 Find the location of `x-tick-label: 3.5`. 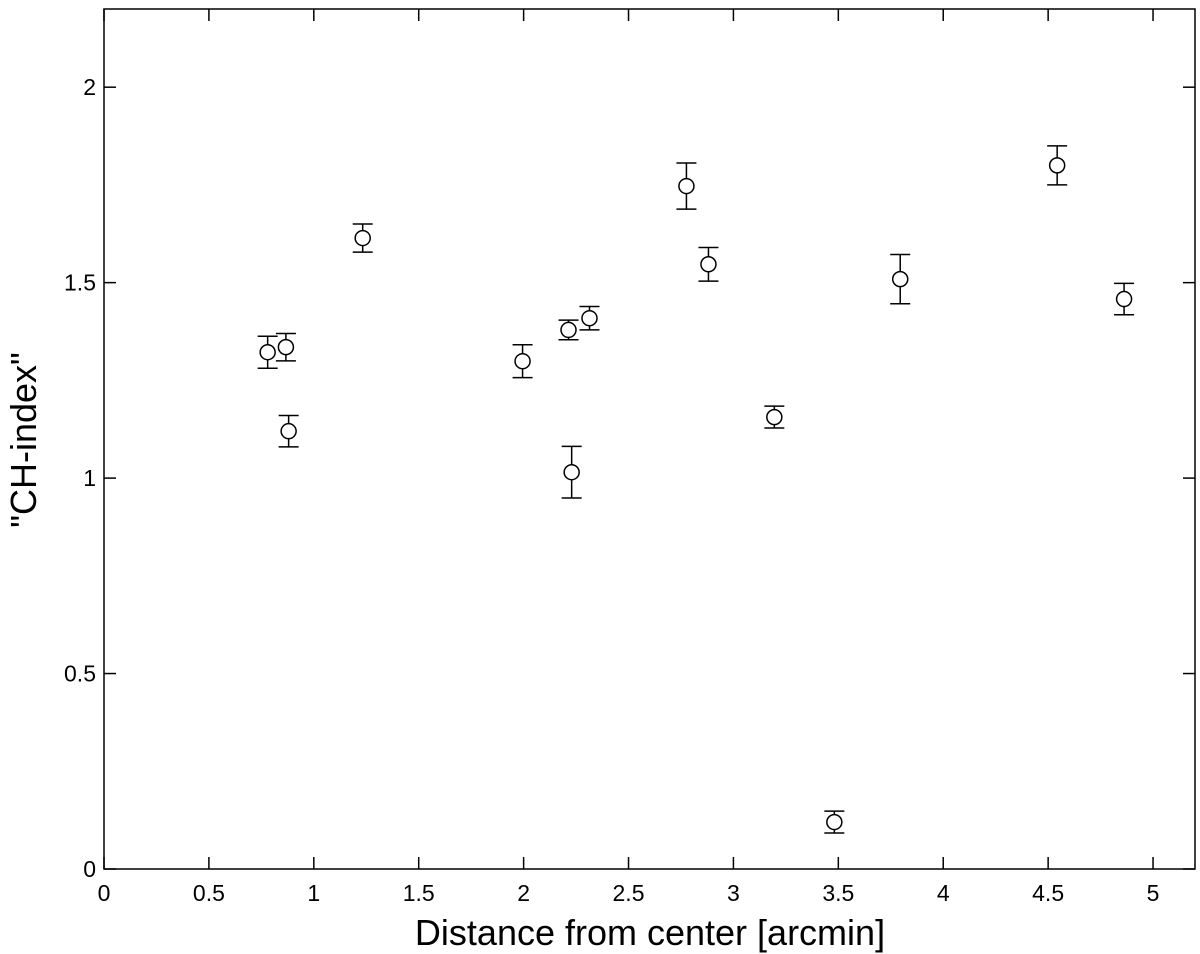

x-tick-label: 3.5 is located at coordinates (838, 893).